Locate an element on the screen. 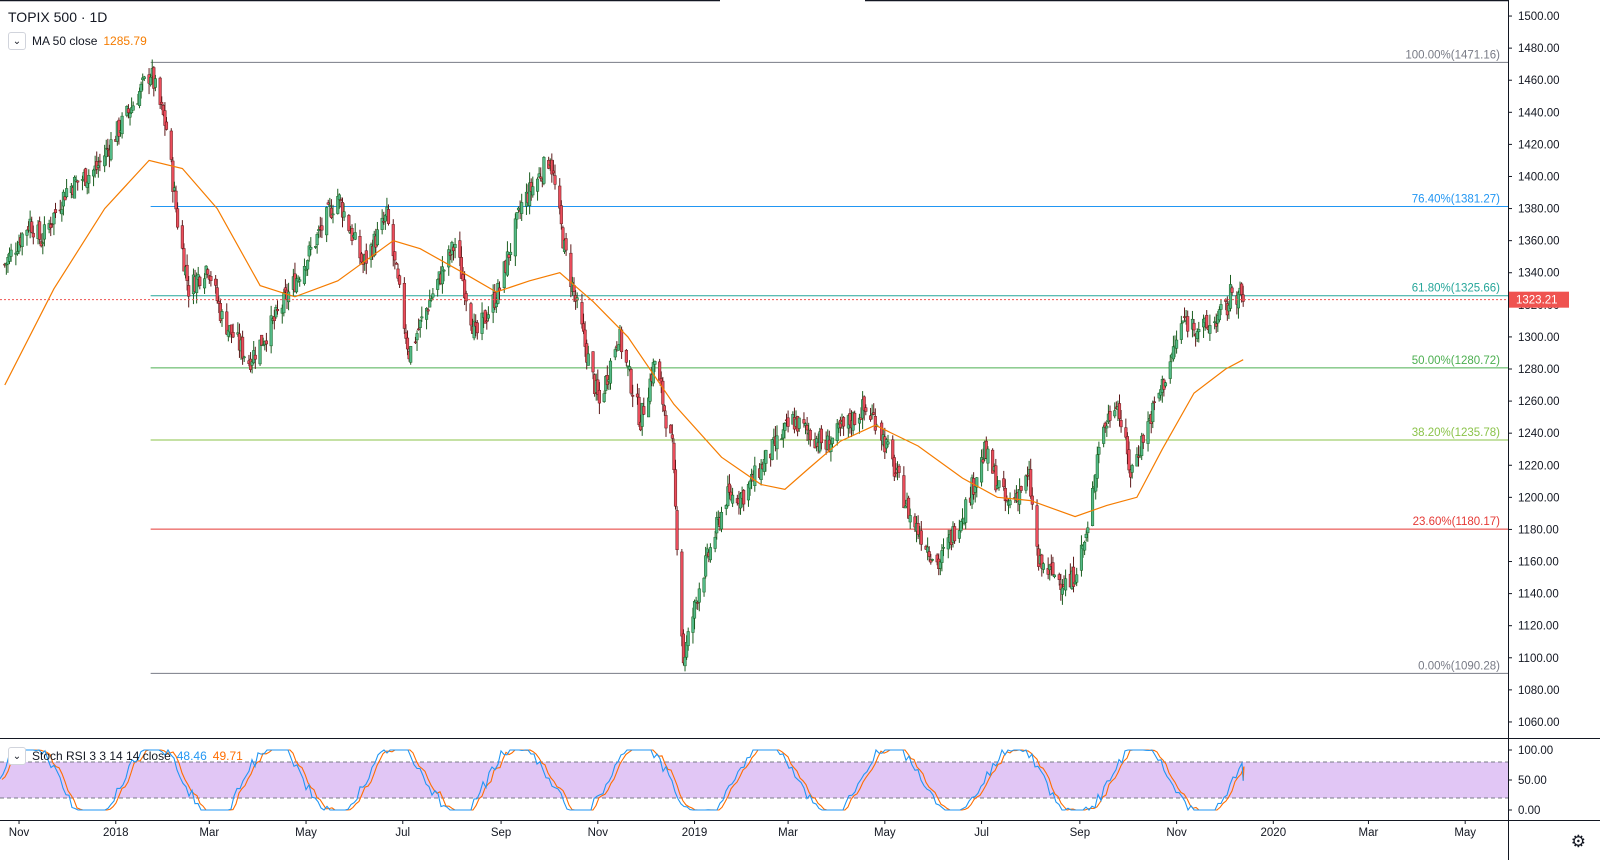 This screenshot has height=865, width=1600. symbol-title: TOPIX 500 · 1D is located at coordinates (58, 17).